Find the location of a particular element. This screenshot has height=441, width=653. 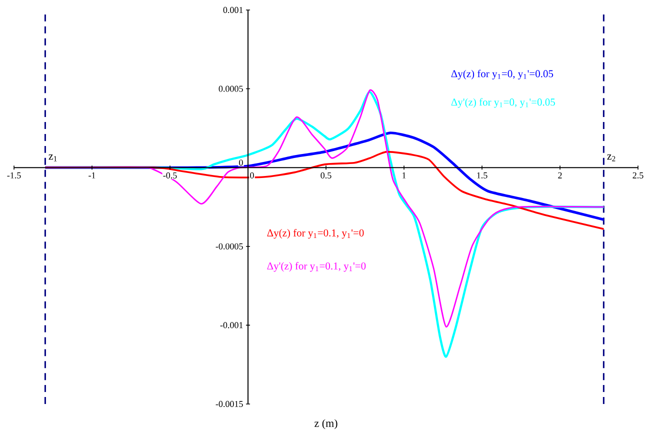

y-tick-label: 0.001 is located at coordinates (233, 10).